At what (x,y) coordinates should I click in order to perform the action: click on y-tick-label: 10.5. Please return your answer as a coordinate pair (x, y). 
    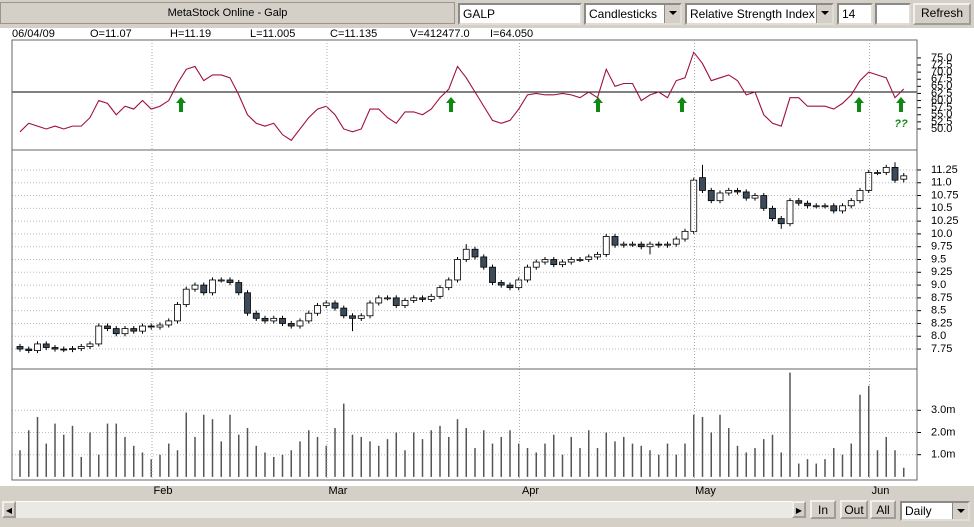
    Looking at the image, I should click on (941, 208).